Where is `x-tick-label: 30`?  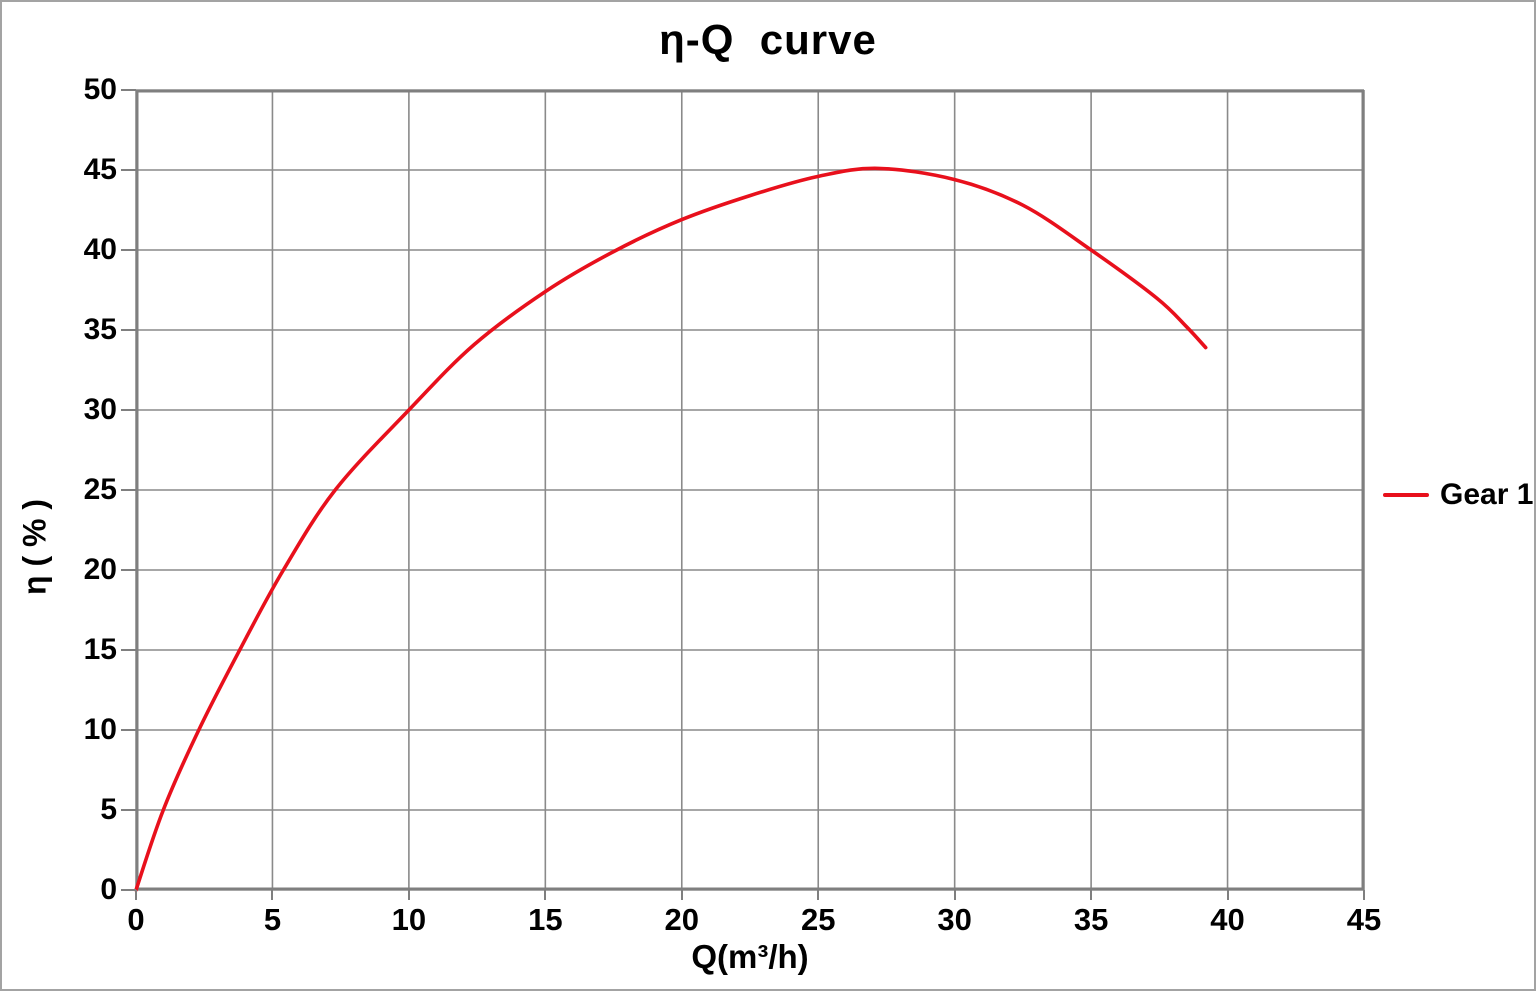
x-tick-label: 30 is located at coordinates (954, 919).